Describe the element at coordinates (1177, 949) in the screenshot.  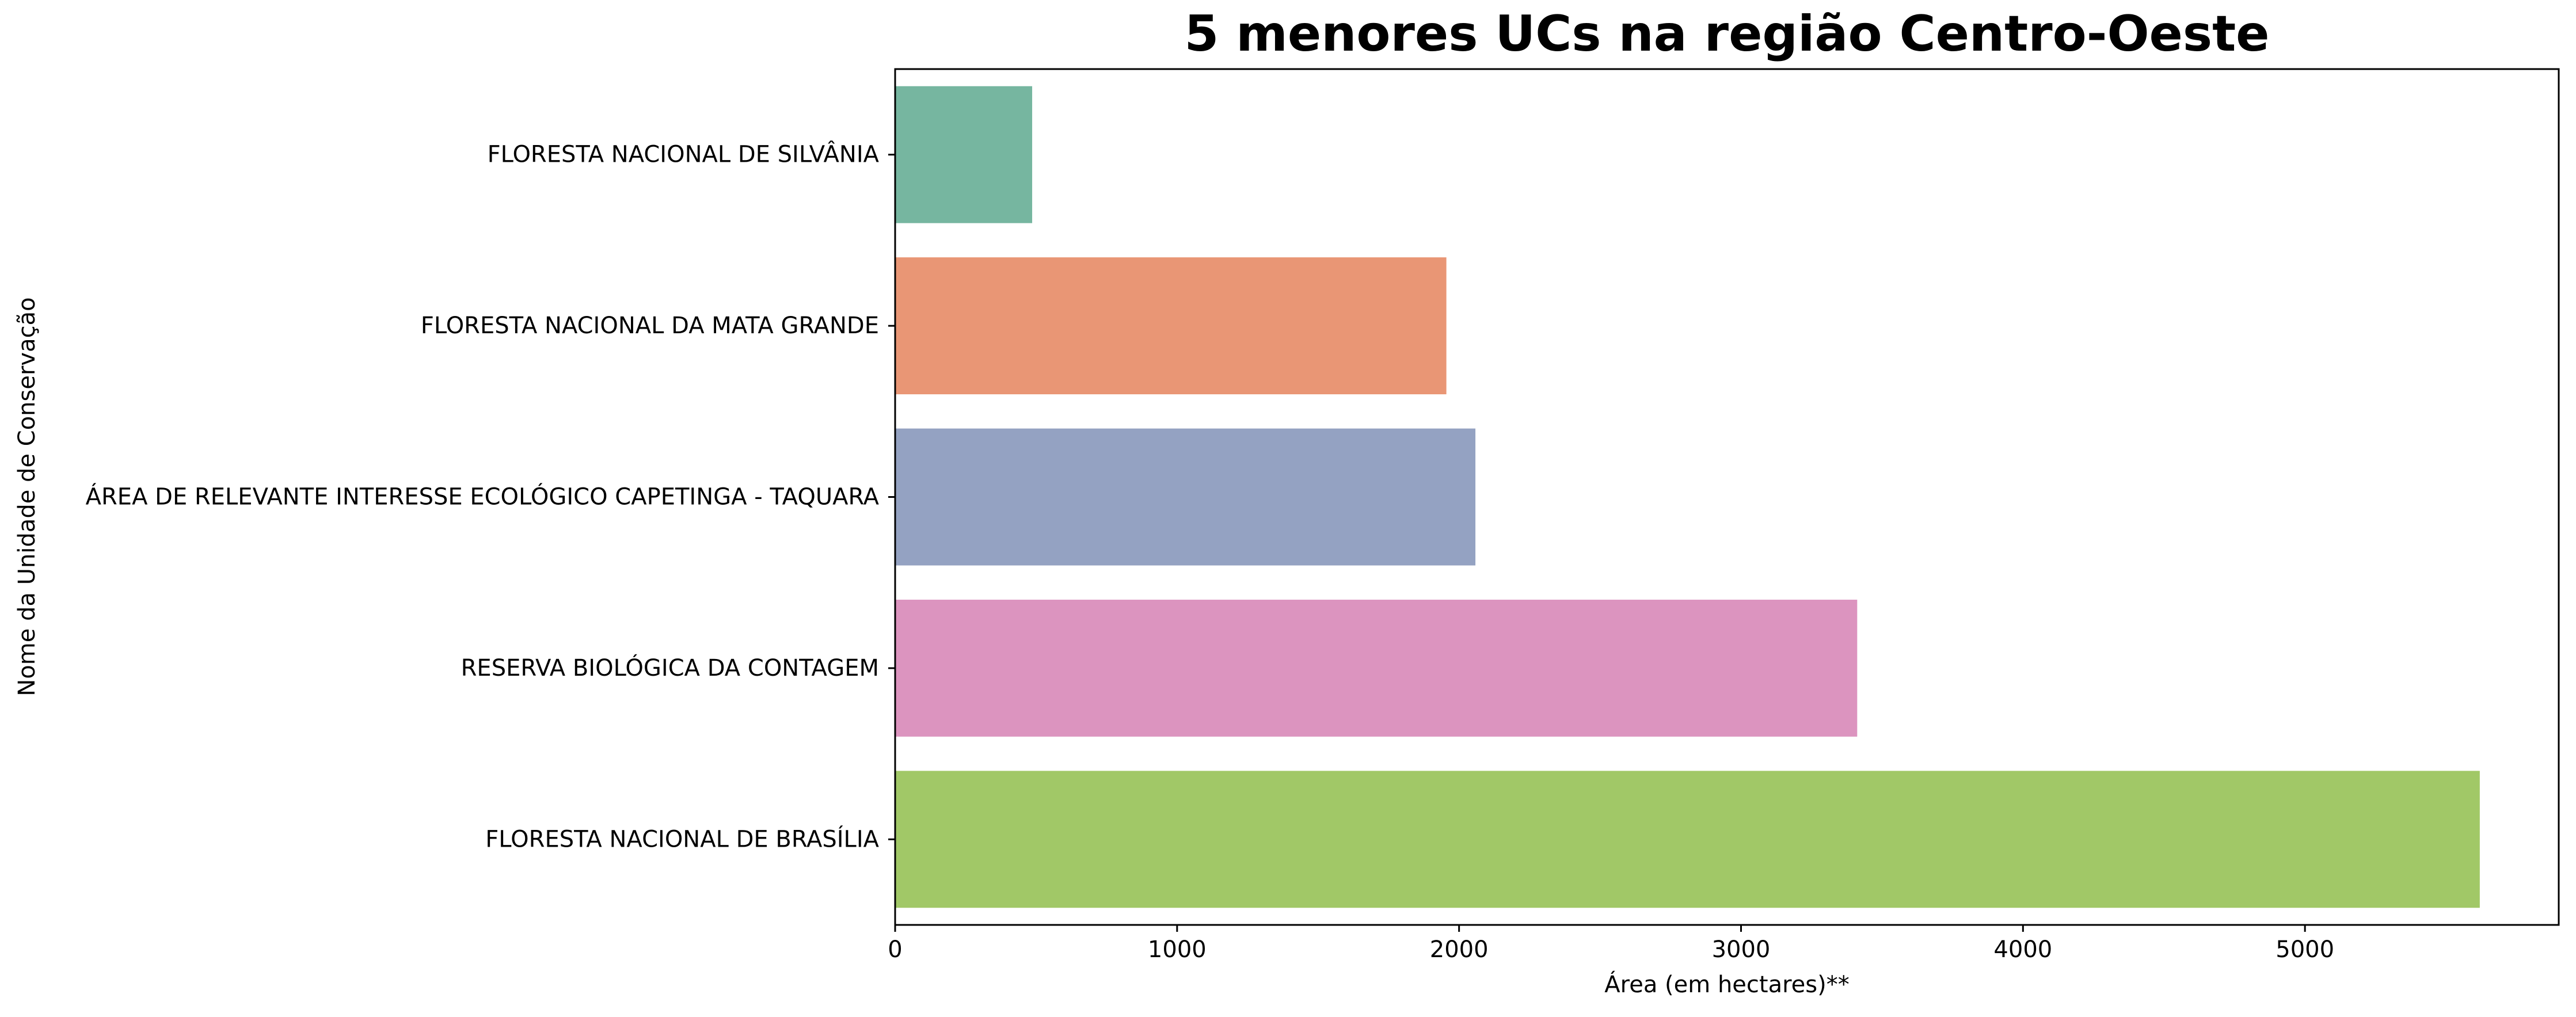
I see `x-tick-label: 1000` at that location.